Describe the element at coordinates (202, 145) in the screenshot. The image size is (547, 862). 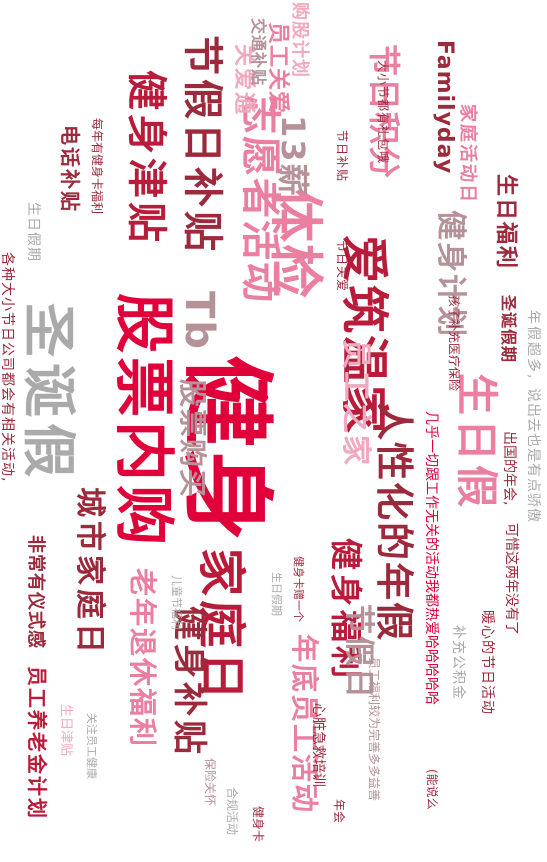
I see `cloud-word: 节假日补贴` at that location.